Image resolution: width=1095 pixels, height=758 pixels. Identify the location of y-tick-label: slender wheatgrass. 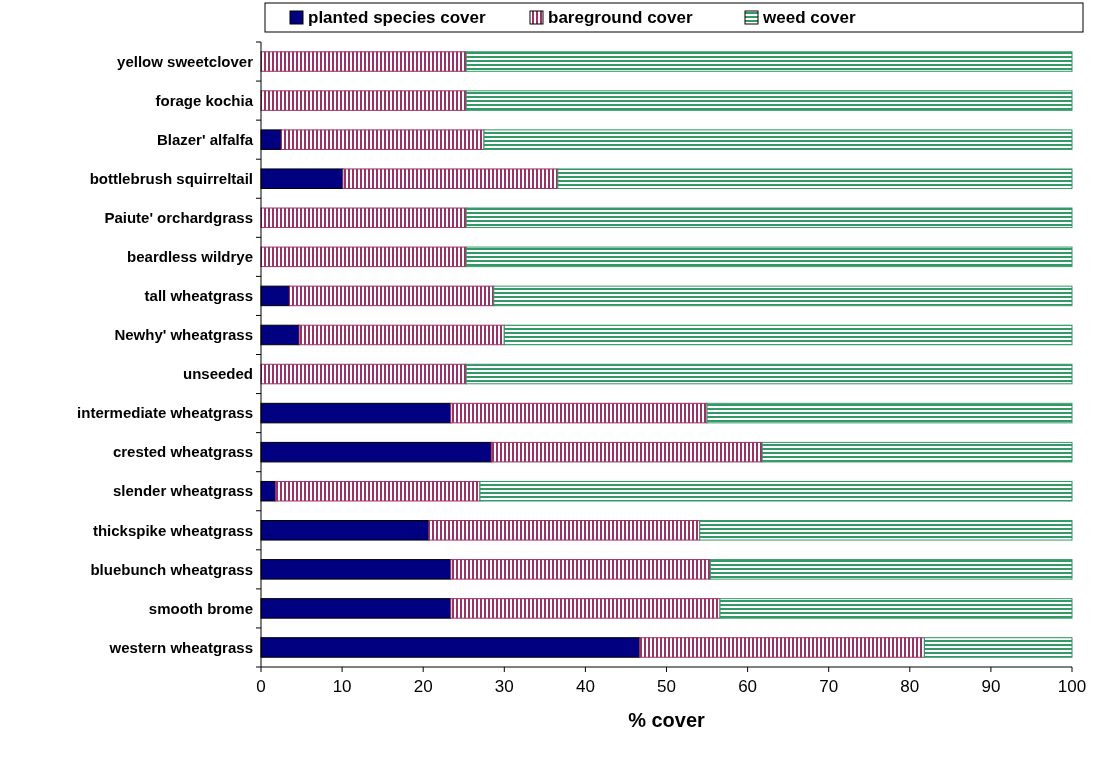
(182, 491).